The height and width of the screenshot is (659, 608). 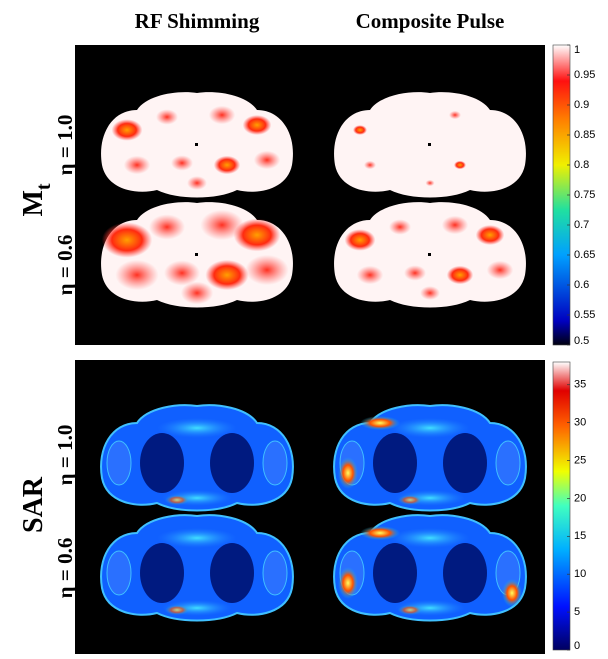 I want to click on tick-label: 1, so click(x=577, y=50).